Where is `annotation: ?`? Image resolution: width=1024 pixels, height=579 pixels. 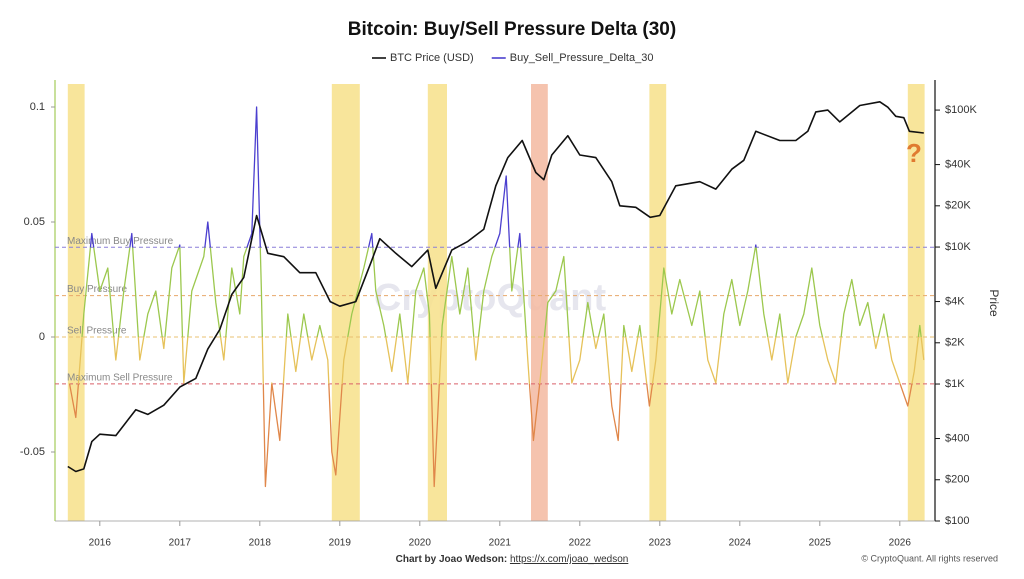
annotation: ? is located at coordinates (914, 153).